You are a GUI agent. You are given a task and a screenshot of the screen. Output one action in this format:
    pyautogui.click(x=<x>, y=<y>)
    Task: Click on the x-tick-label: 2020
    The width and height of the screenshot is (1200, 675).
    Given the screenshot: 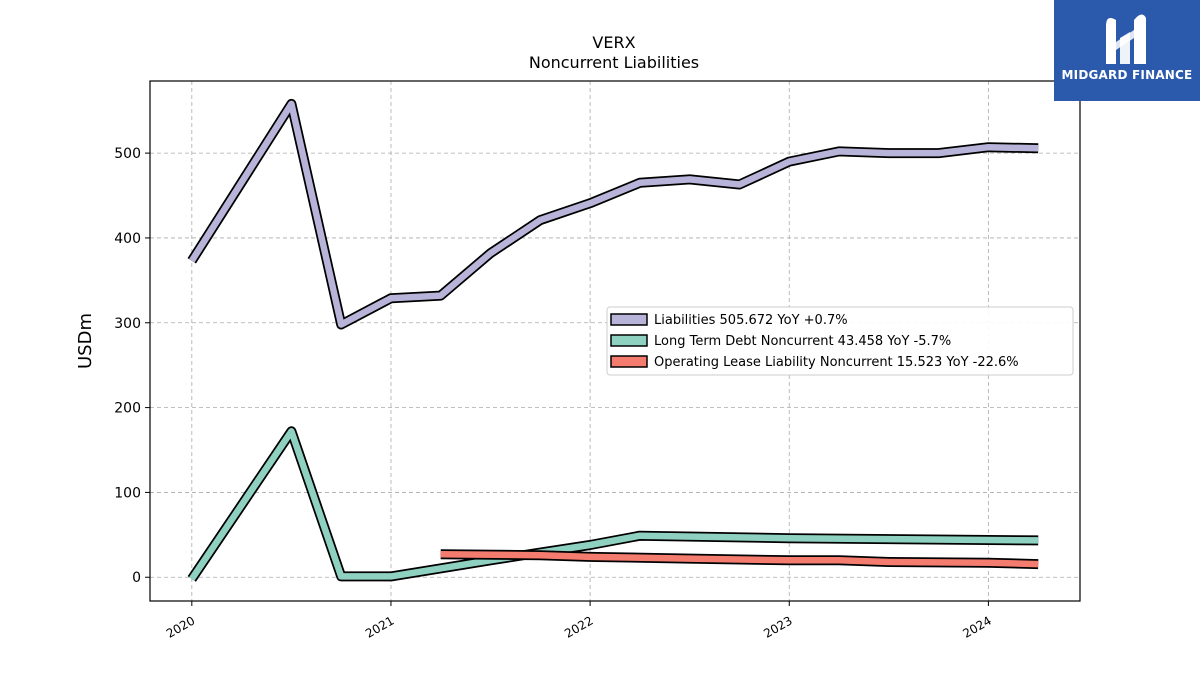 What is the action you would take?
    pyautogui.click(x=180, y=626)
    